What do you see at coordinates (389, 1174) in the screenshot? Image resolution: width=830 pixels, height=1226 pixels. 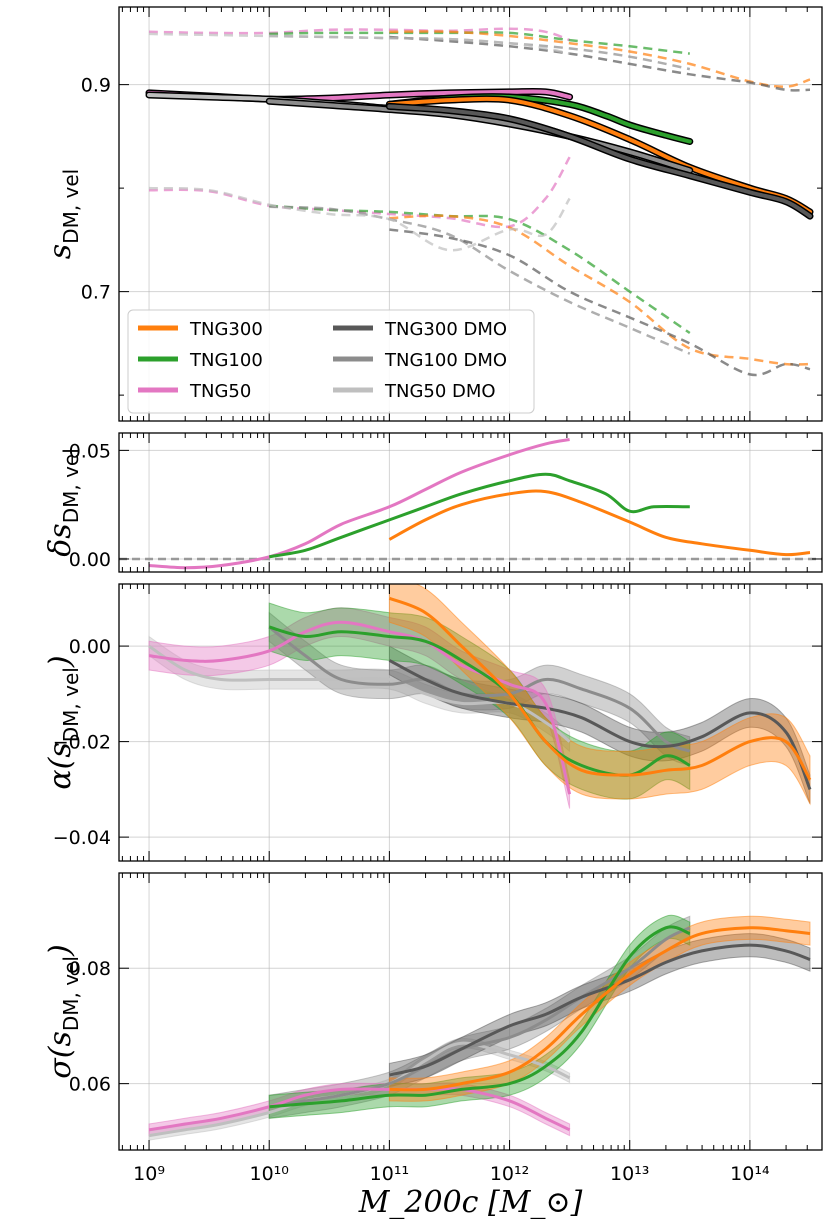 I see `x-tick-label: 10¹¹` at bounding box center [389, 1174].